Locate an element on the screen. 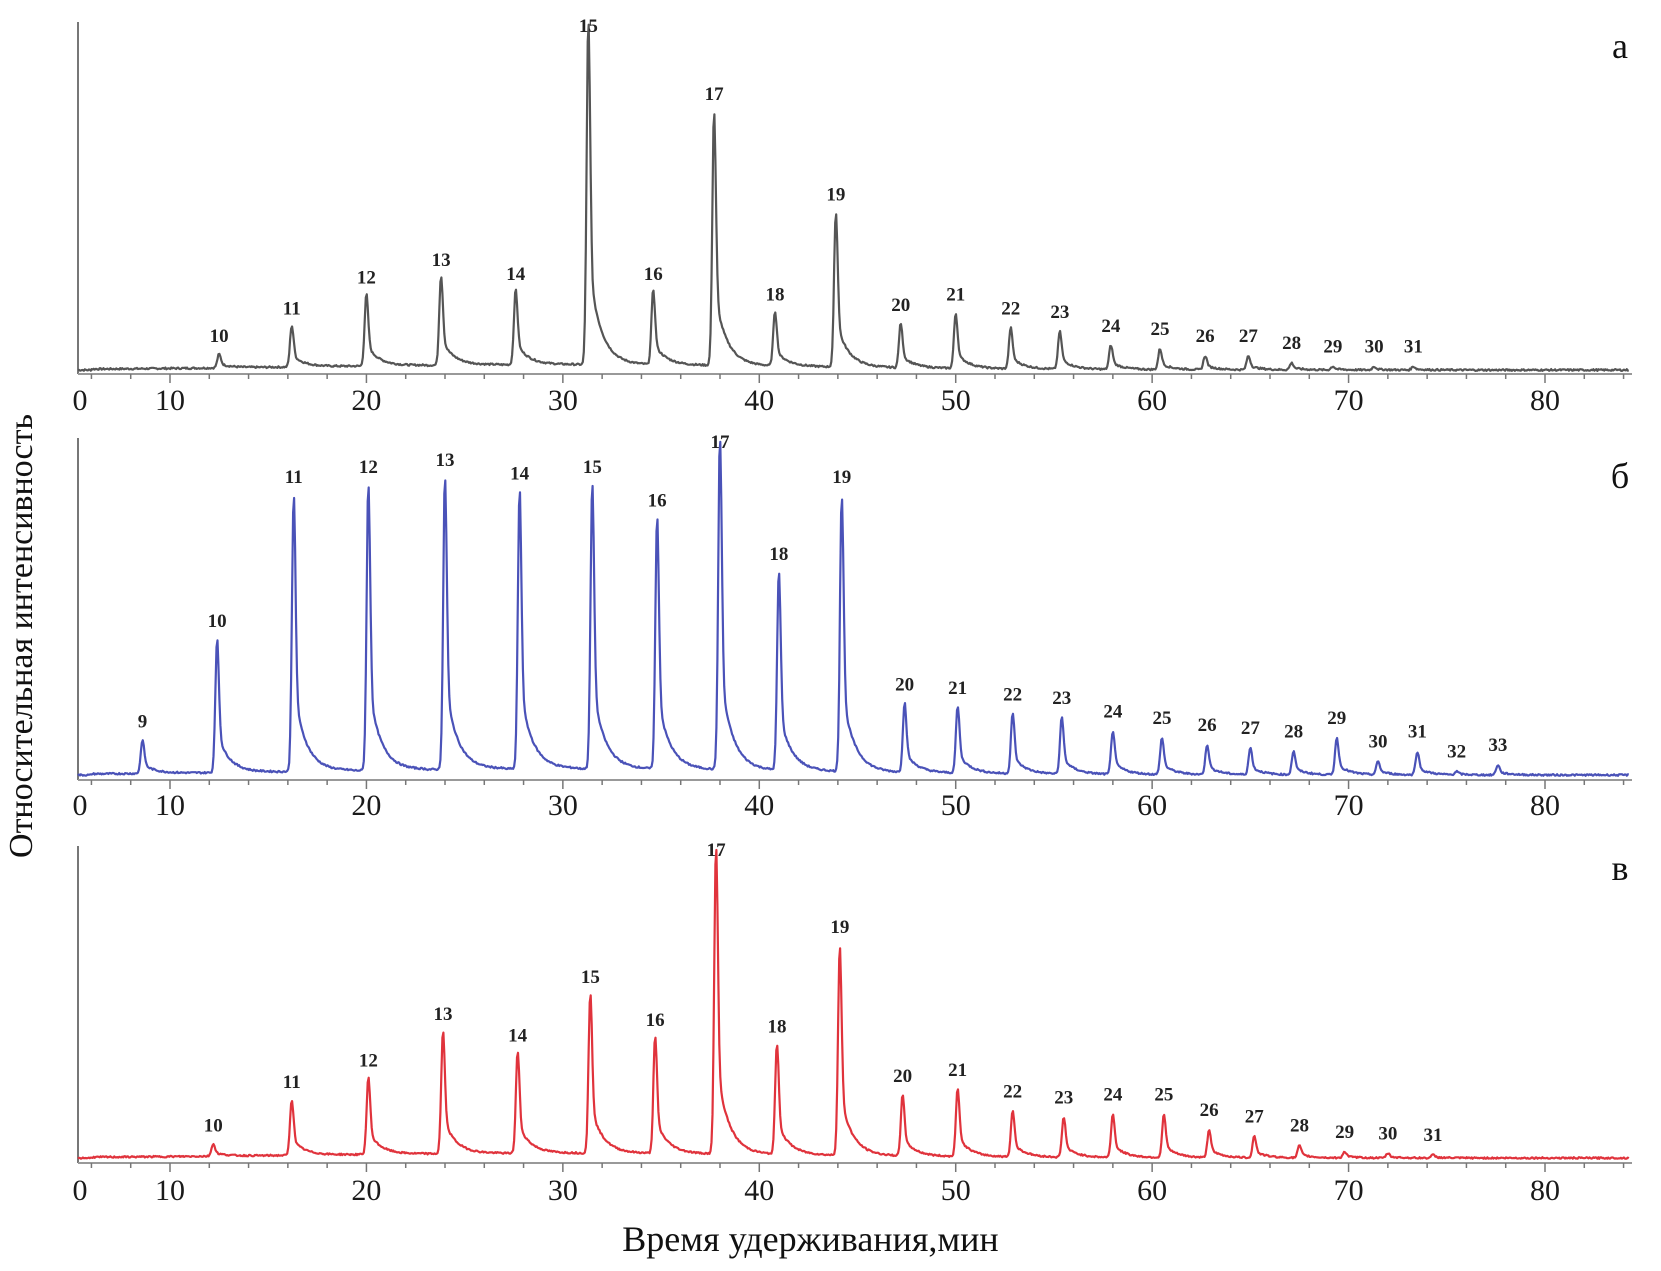 The width and height of the screenshot is (1661, 1271). panel-label: в is located at coordinates (1620, 868).